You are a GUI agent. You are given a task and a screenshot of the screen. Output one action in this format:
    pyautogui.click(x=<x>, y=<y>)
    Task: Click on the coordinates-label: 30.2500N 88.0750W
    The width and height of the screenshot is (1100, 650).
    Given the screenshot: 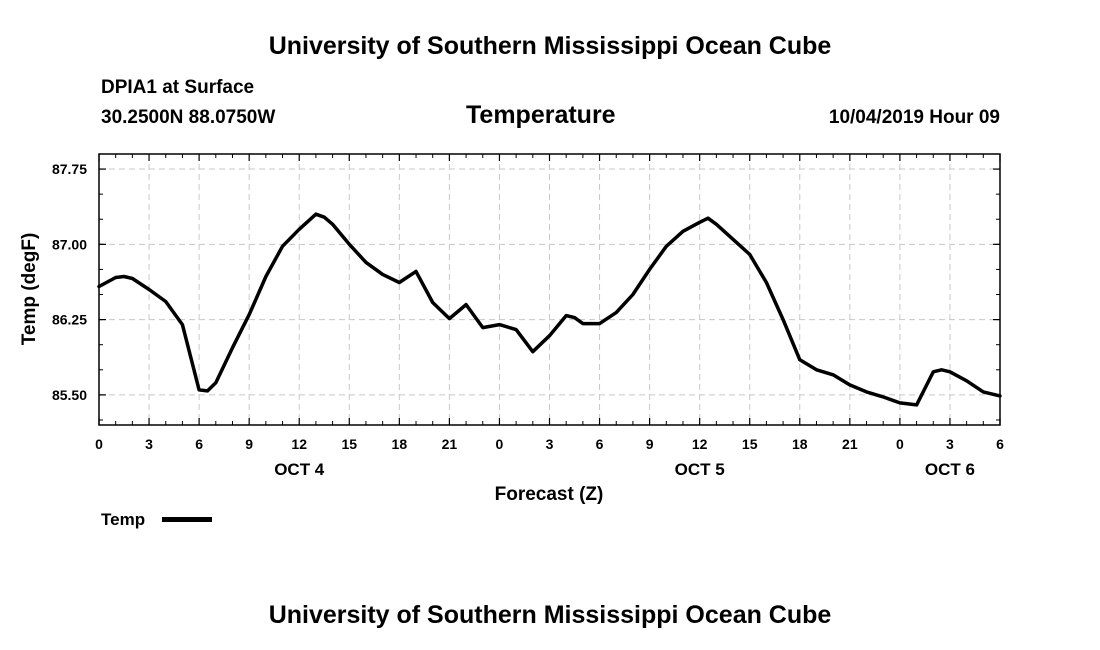 What is the action you would take?
    pyautogui.click(x=188, y=117)
    